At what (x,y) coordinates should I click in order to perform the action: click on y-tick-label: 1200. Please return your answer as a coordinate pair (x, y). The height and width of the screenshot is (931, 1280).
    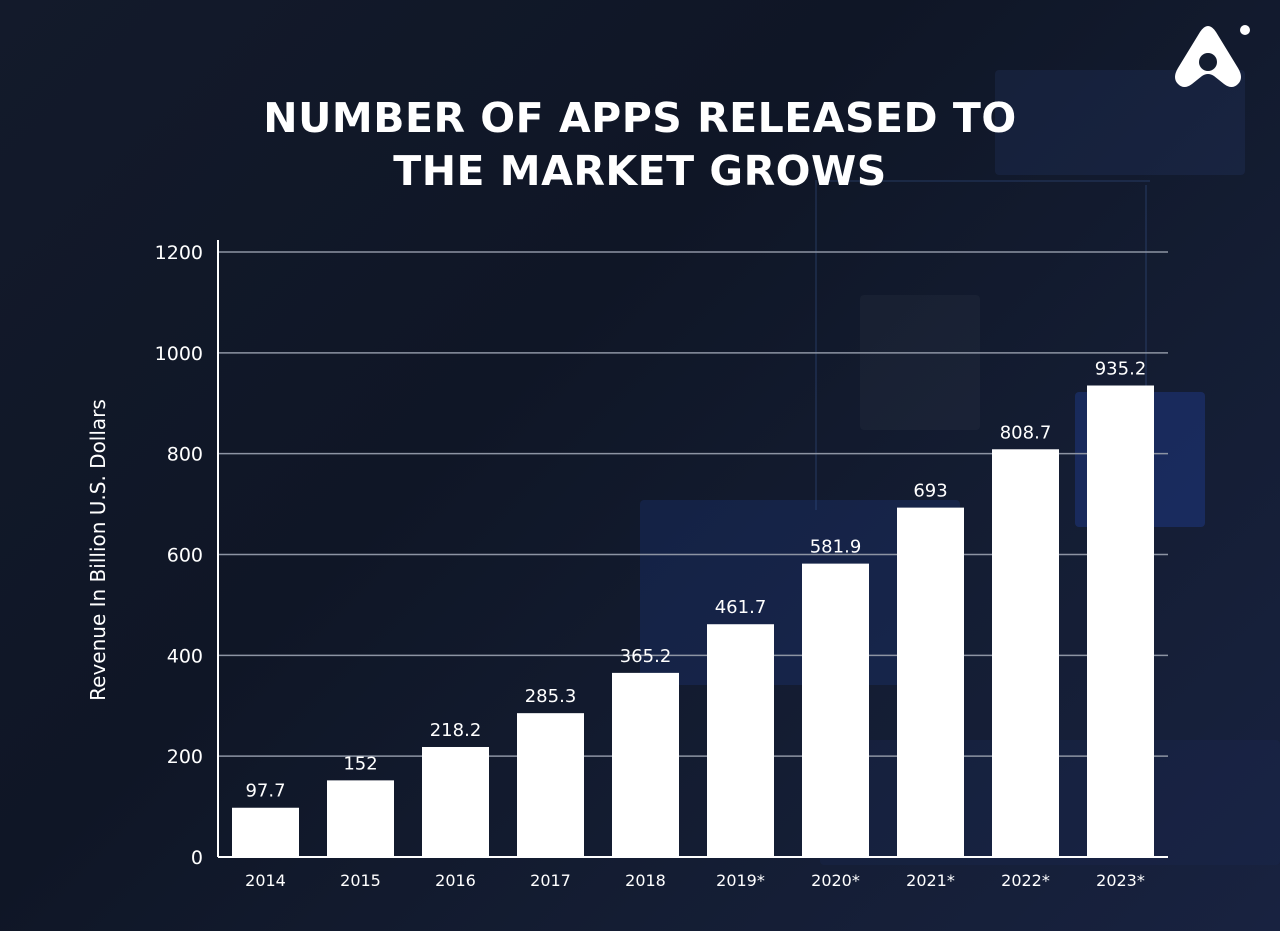
    Looking at the image, I should click on (179, 253).